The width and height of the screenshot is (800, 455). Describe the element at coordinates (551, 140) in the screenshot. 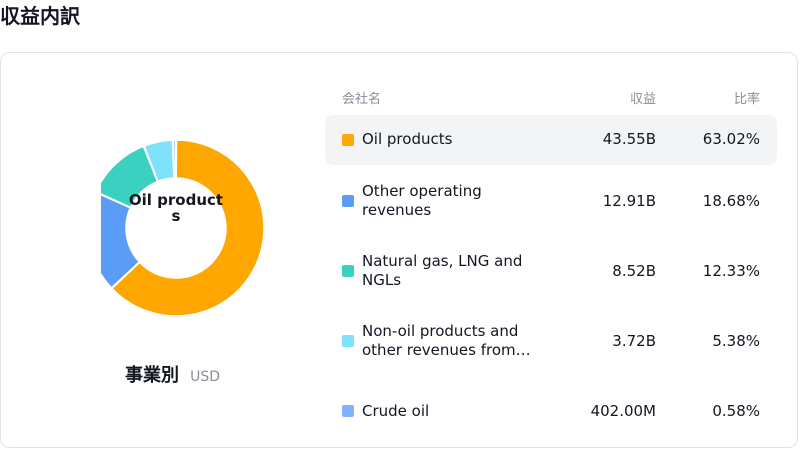

I see `table-row: Oil products 43.55B 63.02%` at that location.